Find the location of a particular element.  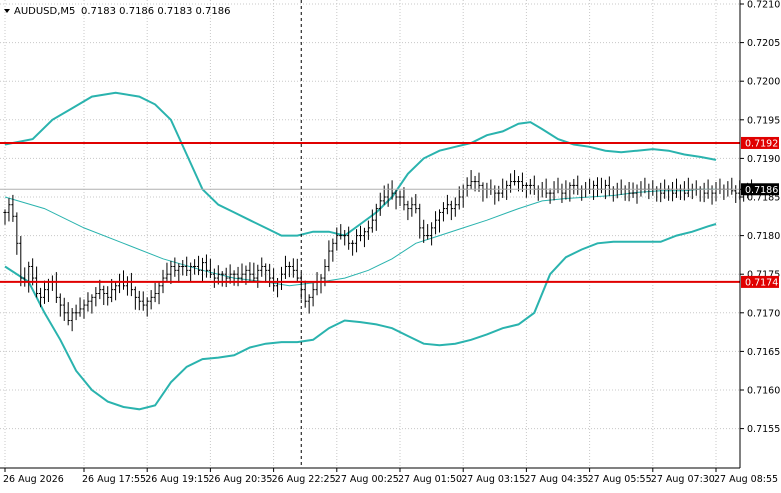

x-tick-label: 26 Aug 17:55 is located at coordinates (114, 479).